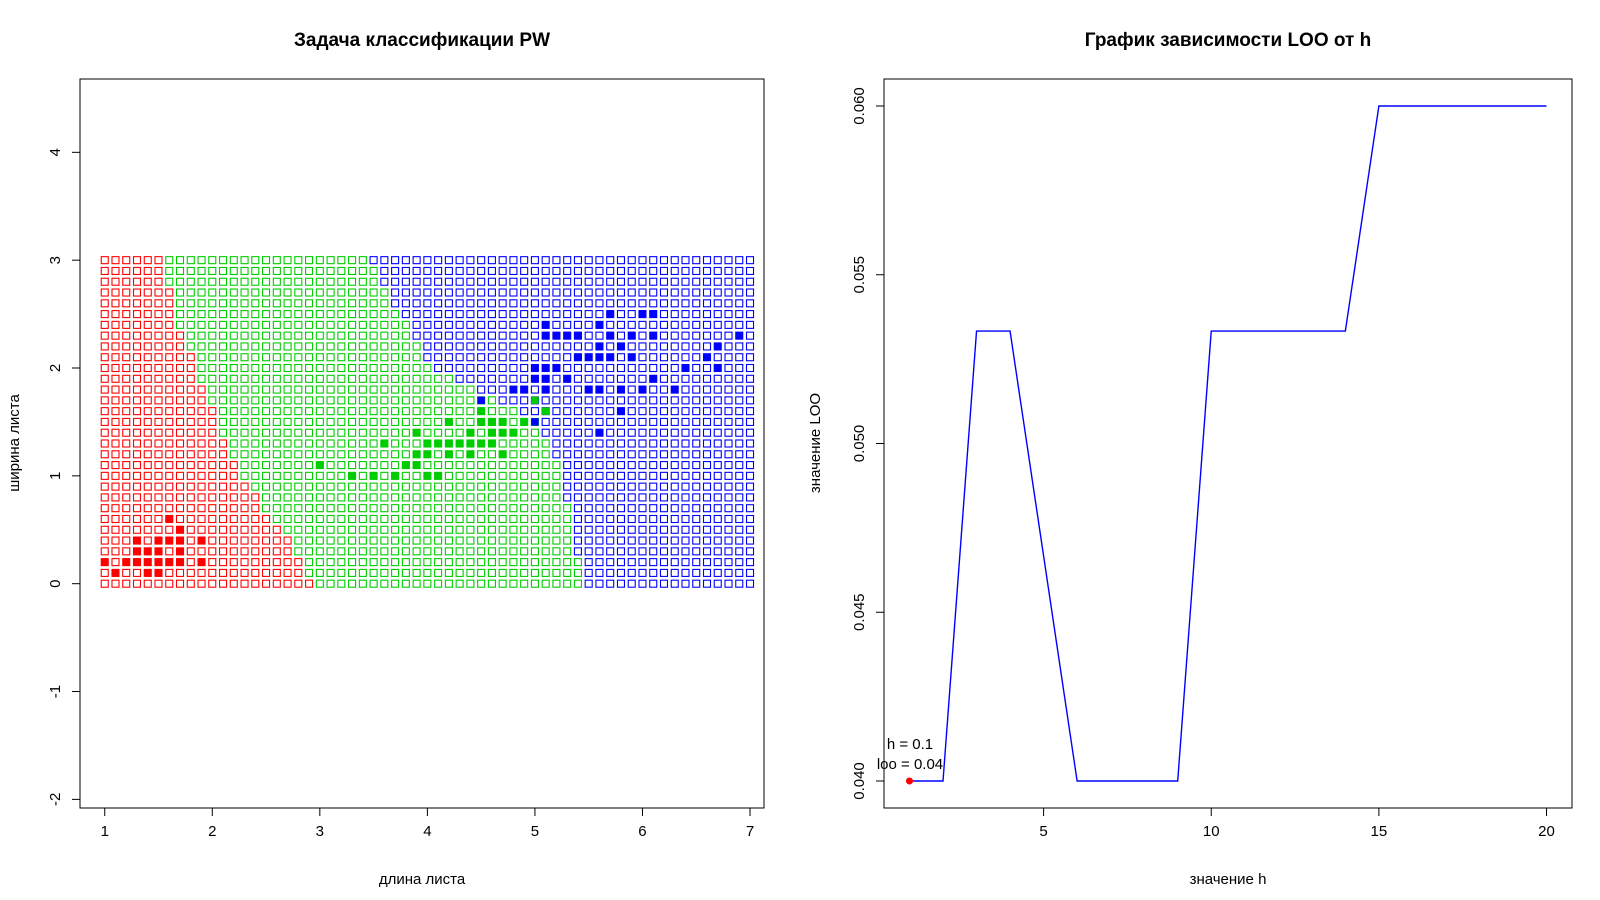 The width and height of the screenshot is (1600, 900). Describe the element at coordinates (158, 540) in the screenshot. I see `training-point-setosa` at that location.